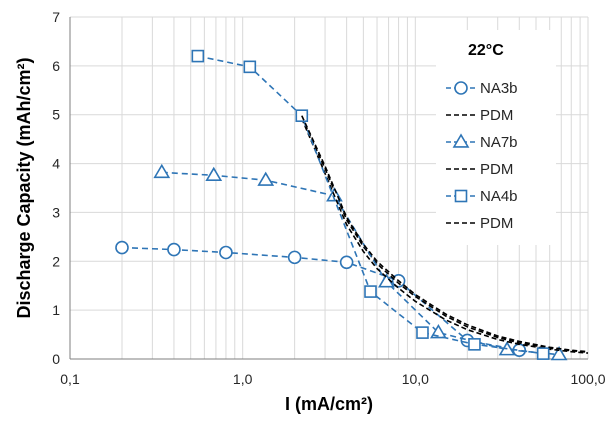 The width and height of the screenshot is (613, 424). Describe the element at coordinates (243, 379) in the screenshot. I see `x-tick-label: 1,0` at that location.